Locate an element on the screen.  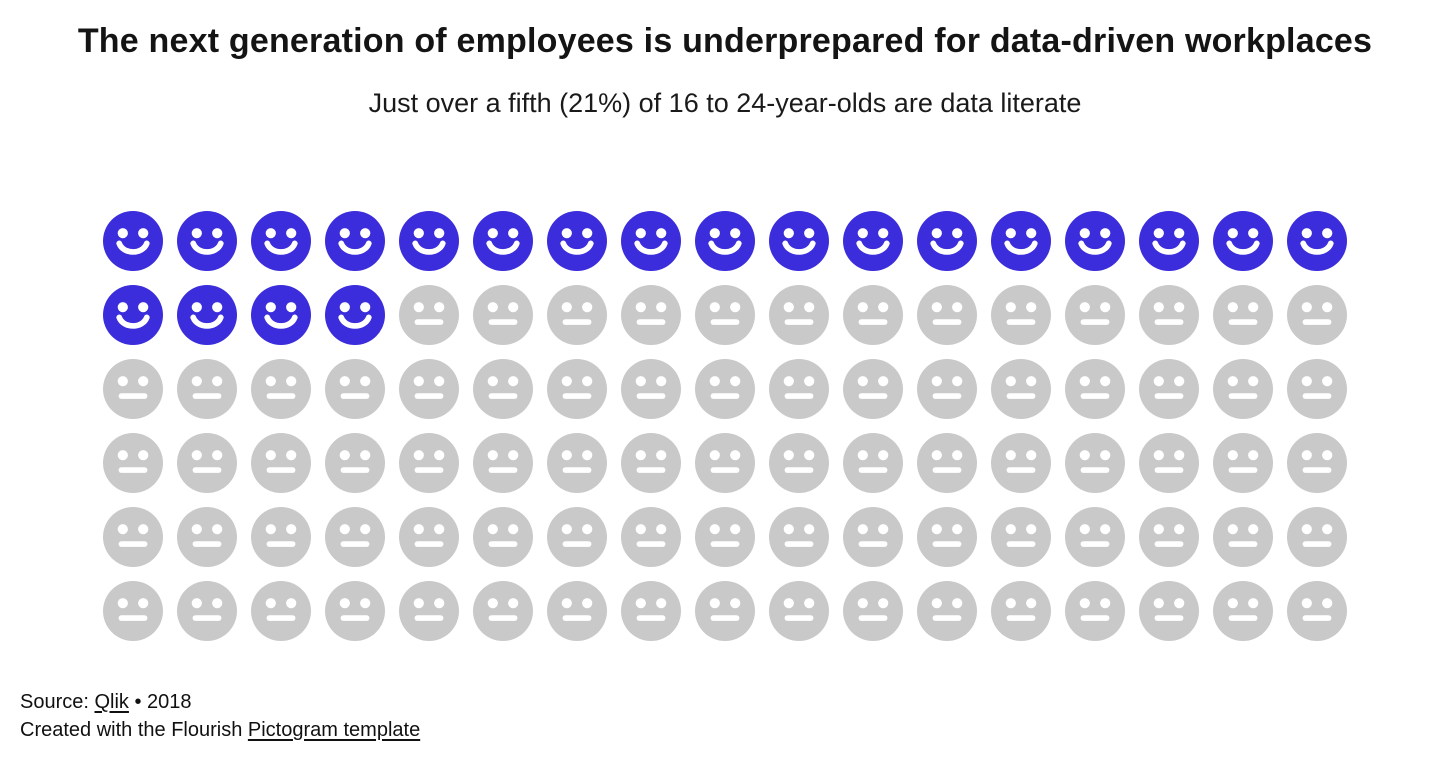
source-prefix: Source: is located at coordinates (57, 702).